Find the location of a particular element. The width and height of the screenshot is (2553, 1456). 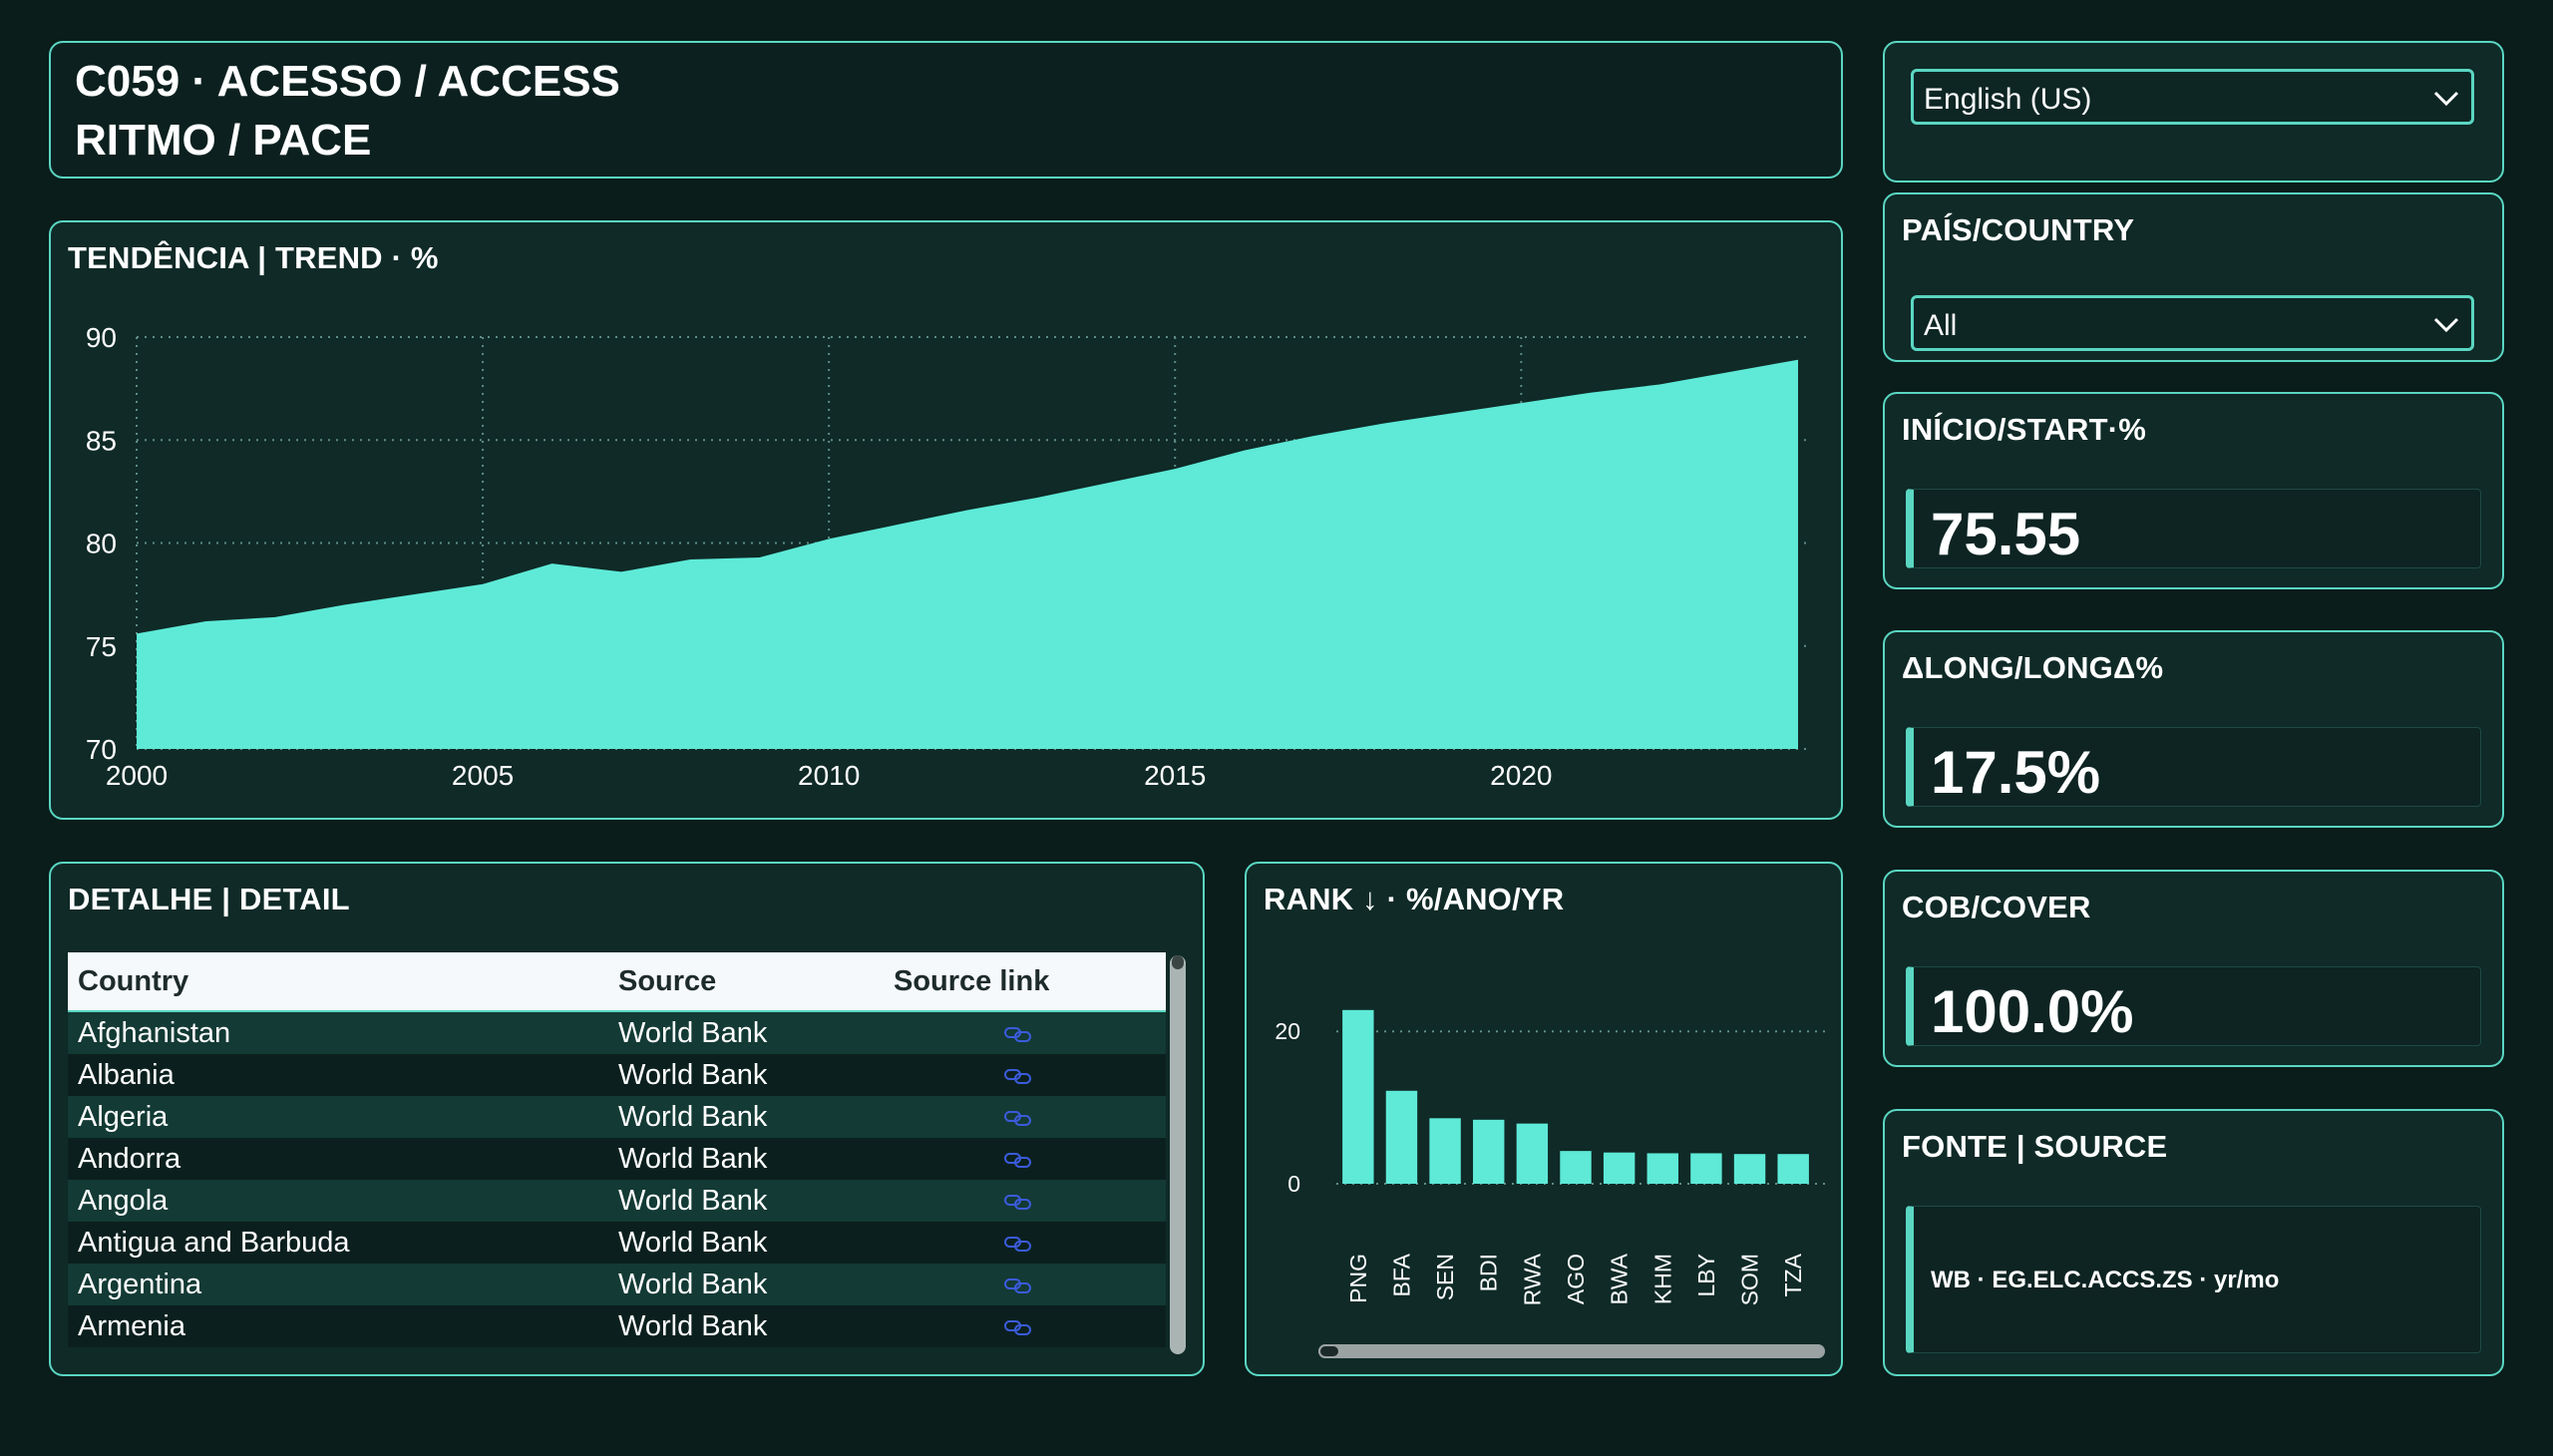

table-row: Armenia World Bank is located at coordinates (617, 1326).